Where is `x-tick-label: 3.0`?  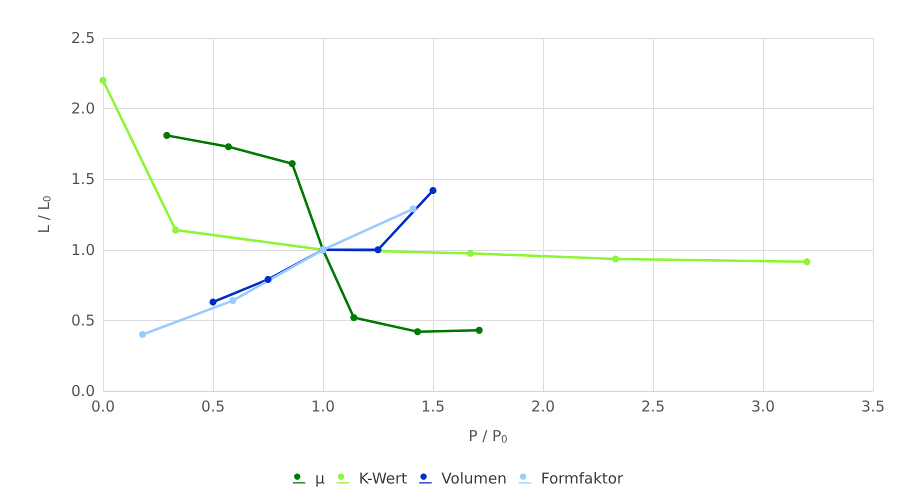 x-tick-label: 3.0 is located at coordinates (763, 407).